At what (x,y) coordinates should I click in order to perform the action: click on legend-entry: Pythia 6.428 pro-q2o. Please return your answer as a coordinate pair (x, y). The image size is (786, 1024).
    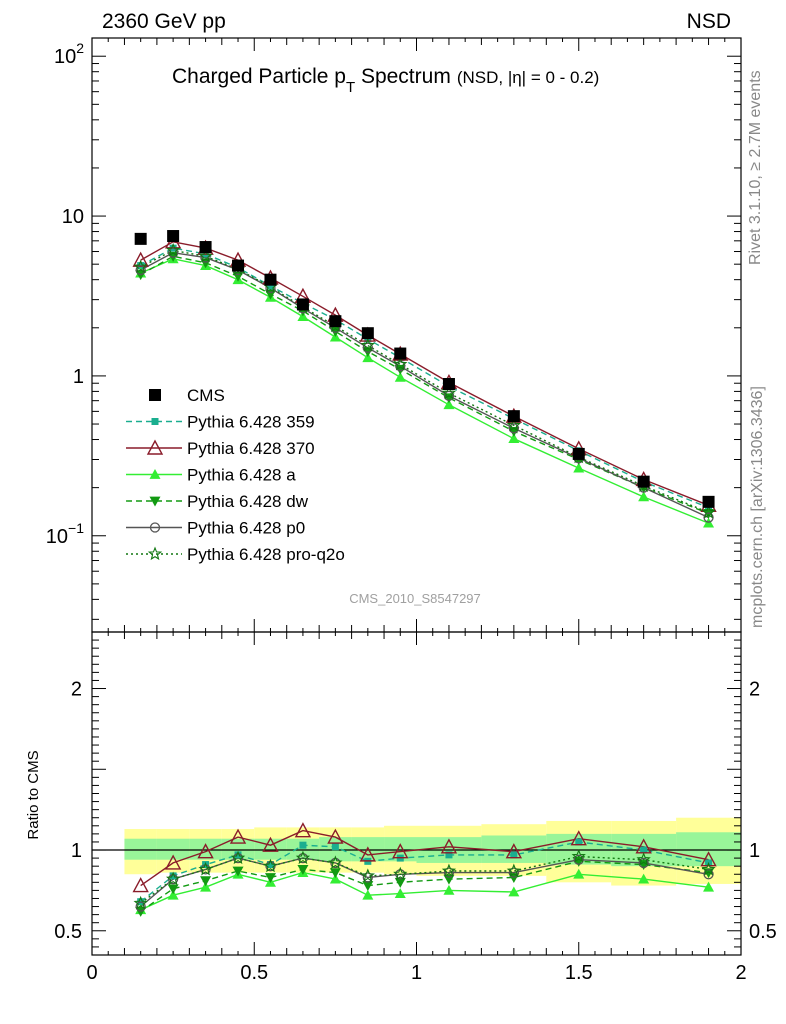
    Looking at the image, I should click on (235, 554).